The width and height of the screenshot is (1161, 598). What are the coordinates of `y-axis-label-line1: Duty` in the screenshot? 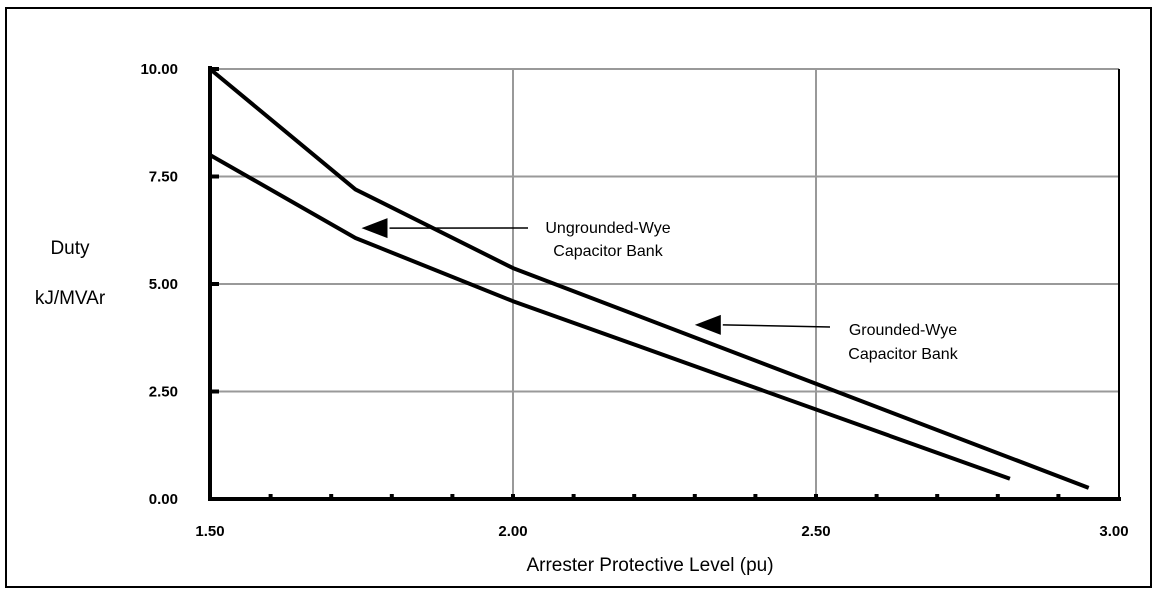 It's located at (70, 248).